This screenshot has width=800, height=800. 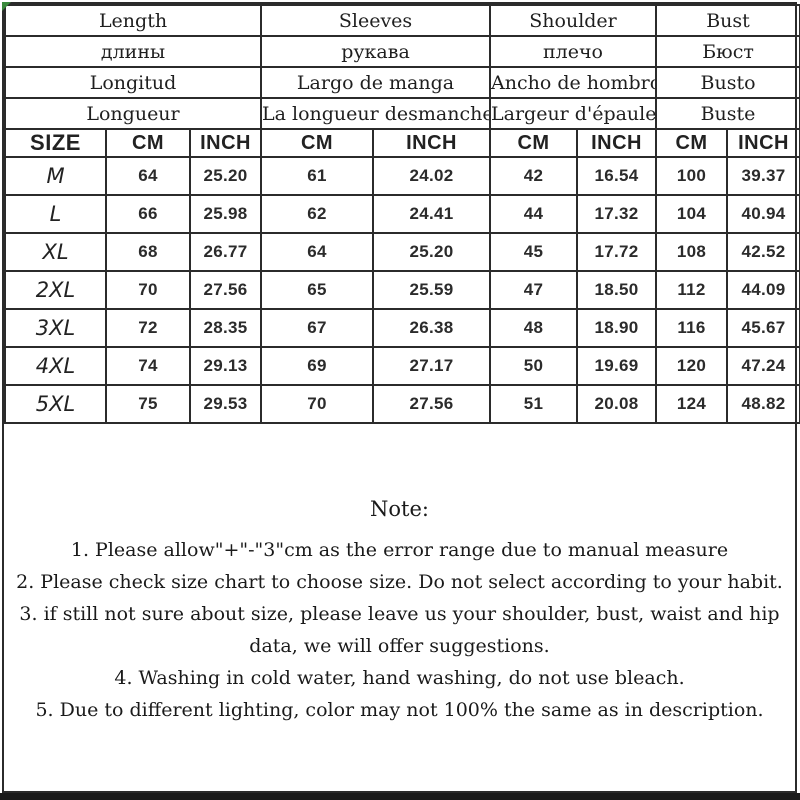 I want to click on value-cell: 29.13, so click(x=225, y=366).